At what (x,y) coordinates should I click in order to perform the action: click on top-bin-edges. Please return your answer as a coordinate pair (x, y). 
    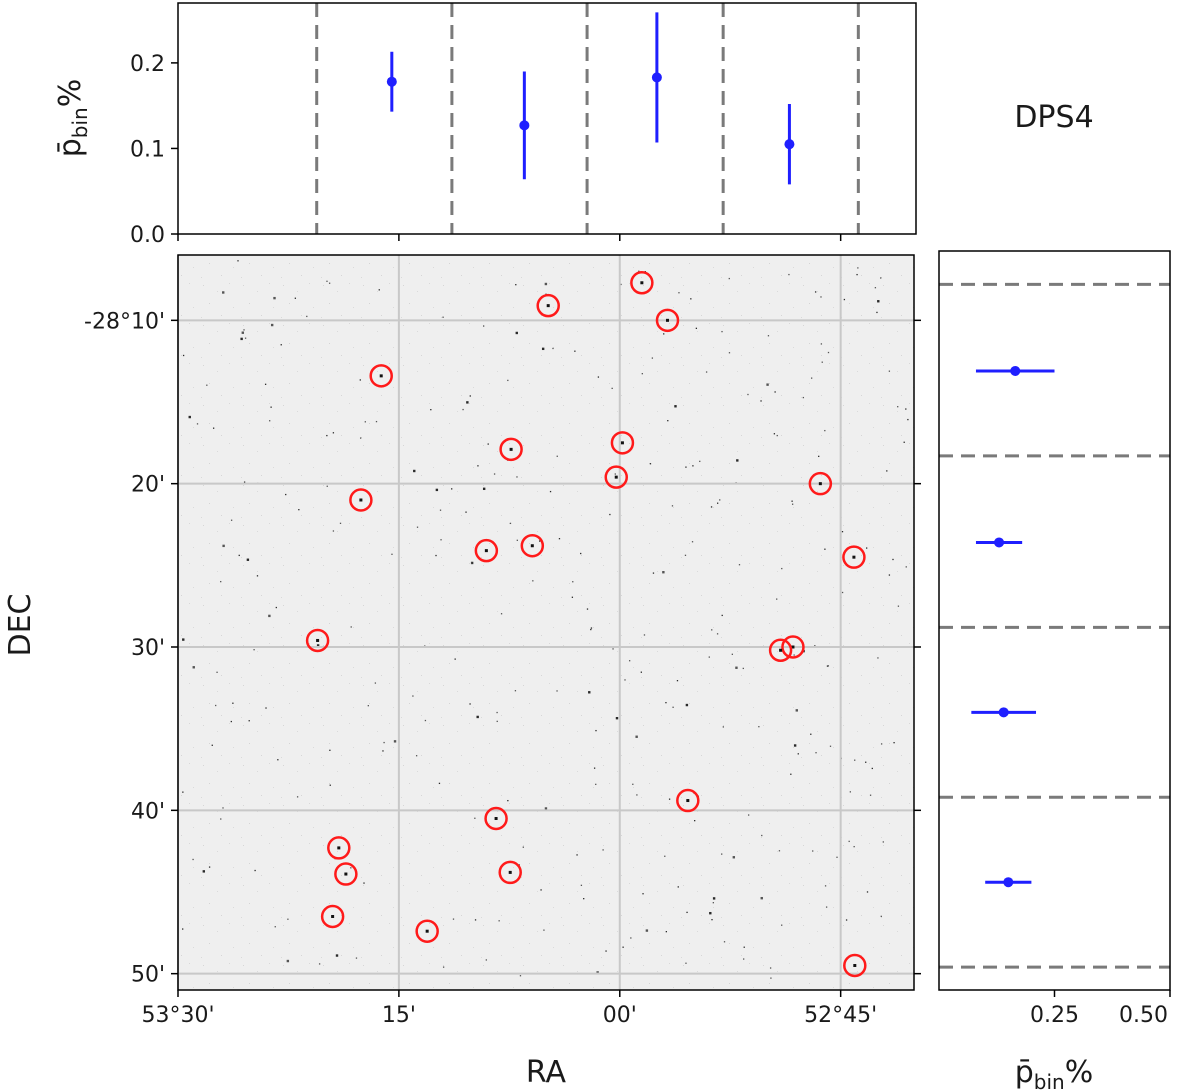
    Looking at the image, I should click on (587, 118).